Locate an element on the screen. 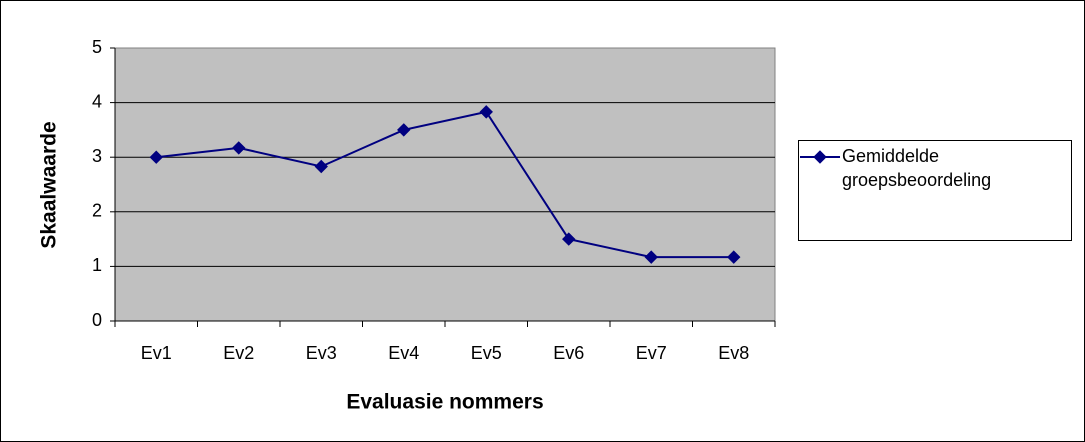 The image size is (1085, 442). y-tick-label: 4 is located at coordinates (97, 101).